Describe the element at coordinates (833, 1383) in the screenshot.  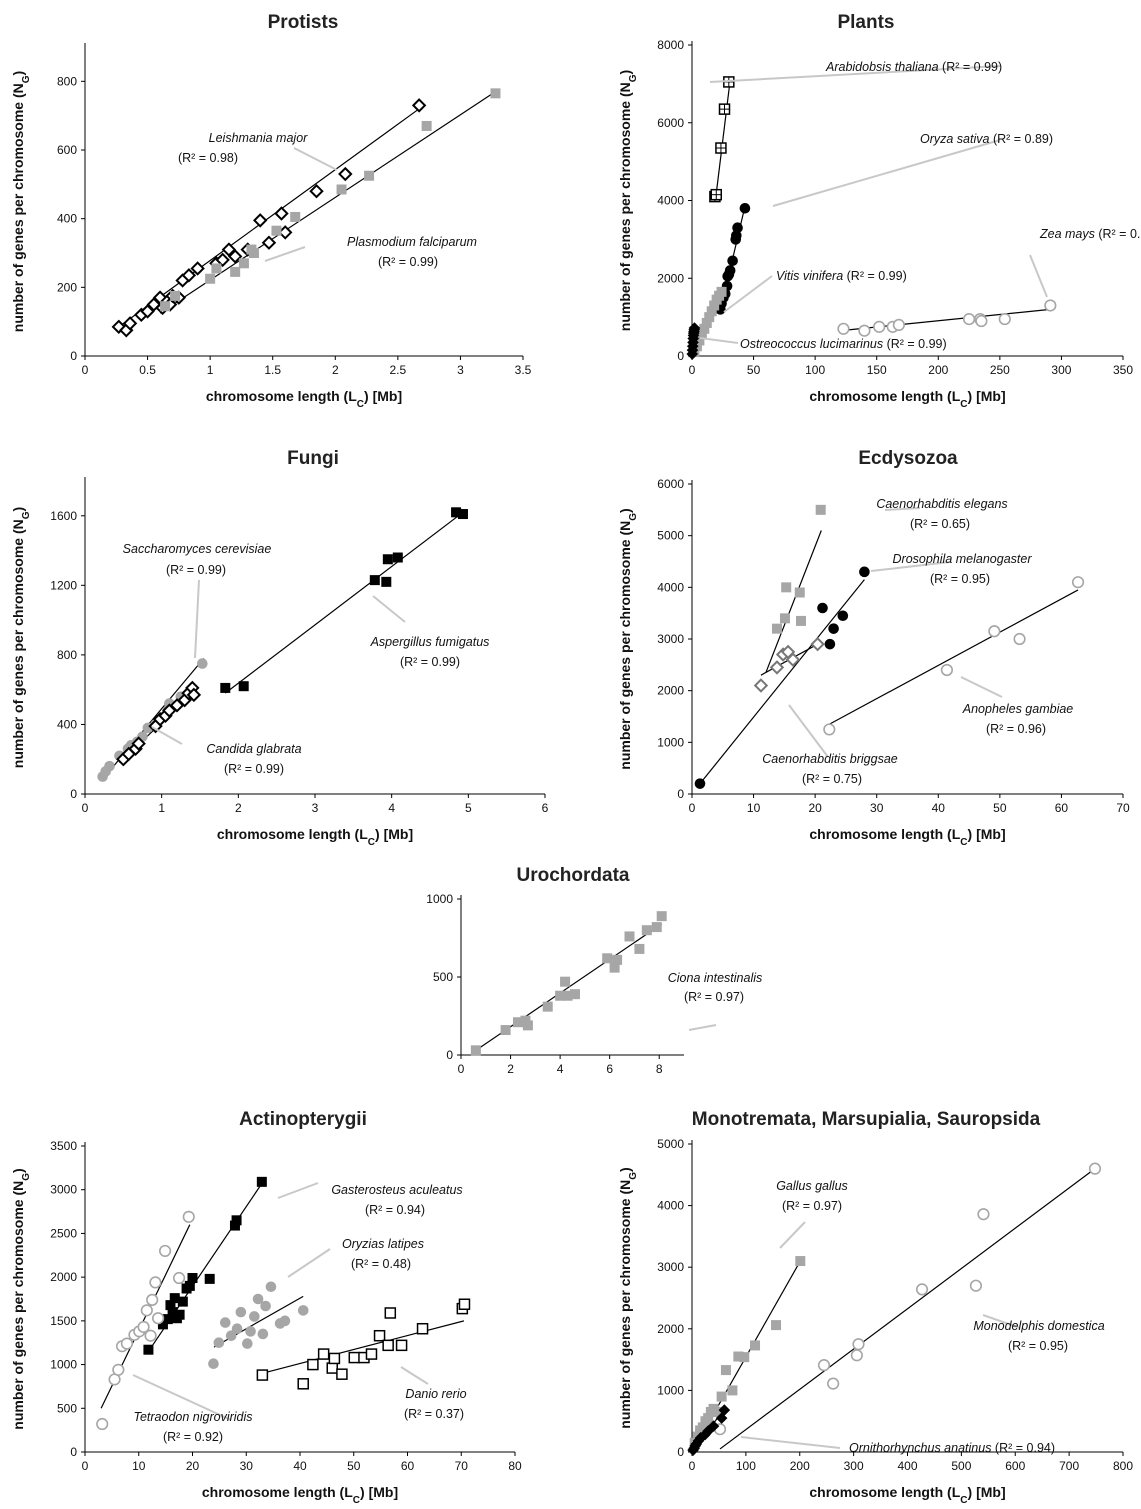
I see `monodelphis-domestica-marker` at that location.